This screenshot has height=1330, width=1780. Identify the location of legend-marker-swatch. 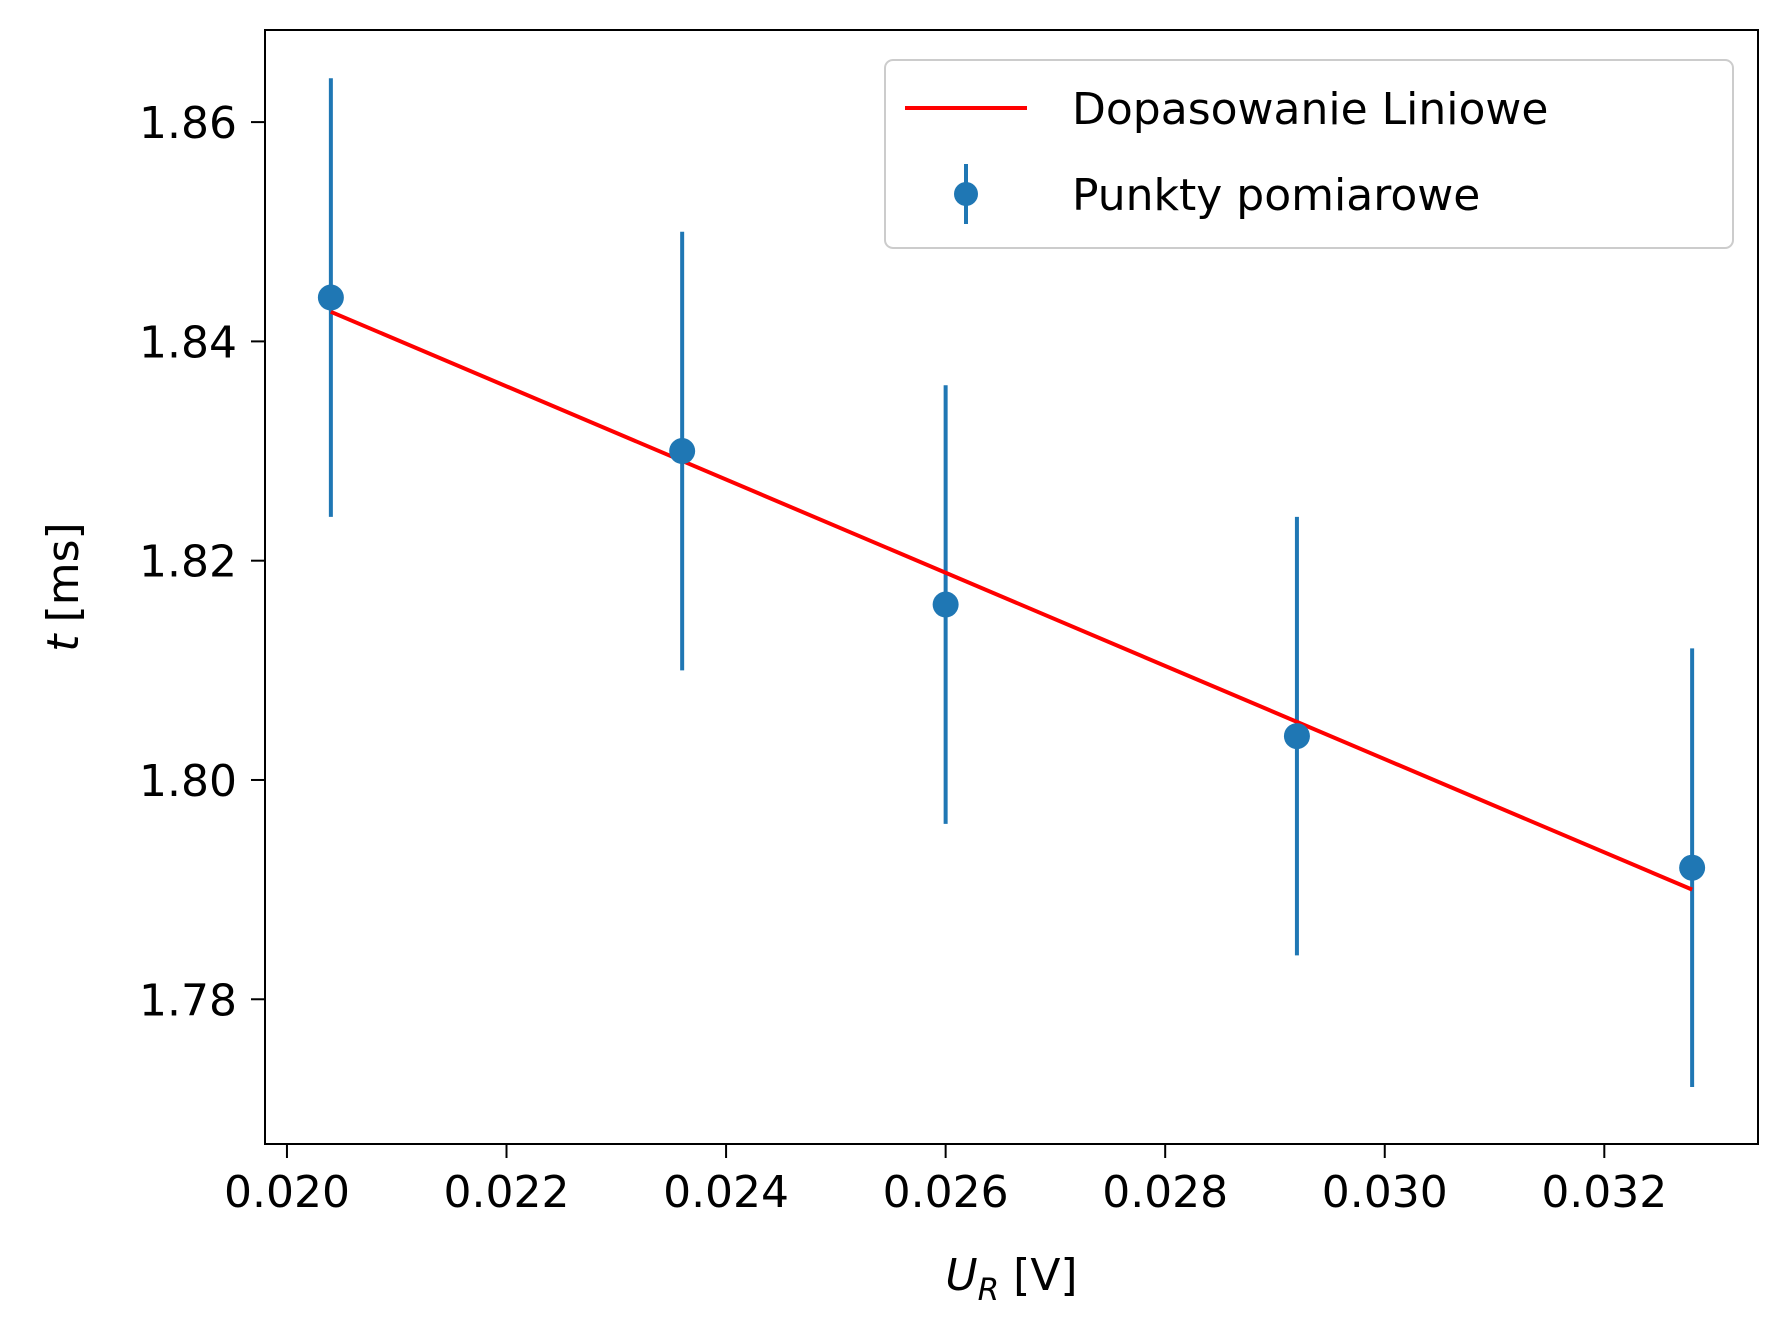
(966, 194).